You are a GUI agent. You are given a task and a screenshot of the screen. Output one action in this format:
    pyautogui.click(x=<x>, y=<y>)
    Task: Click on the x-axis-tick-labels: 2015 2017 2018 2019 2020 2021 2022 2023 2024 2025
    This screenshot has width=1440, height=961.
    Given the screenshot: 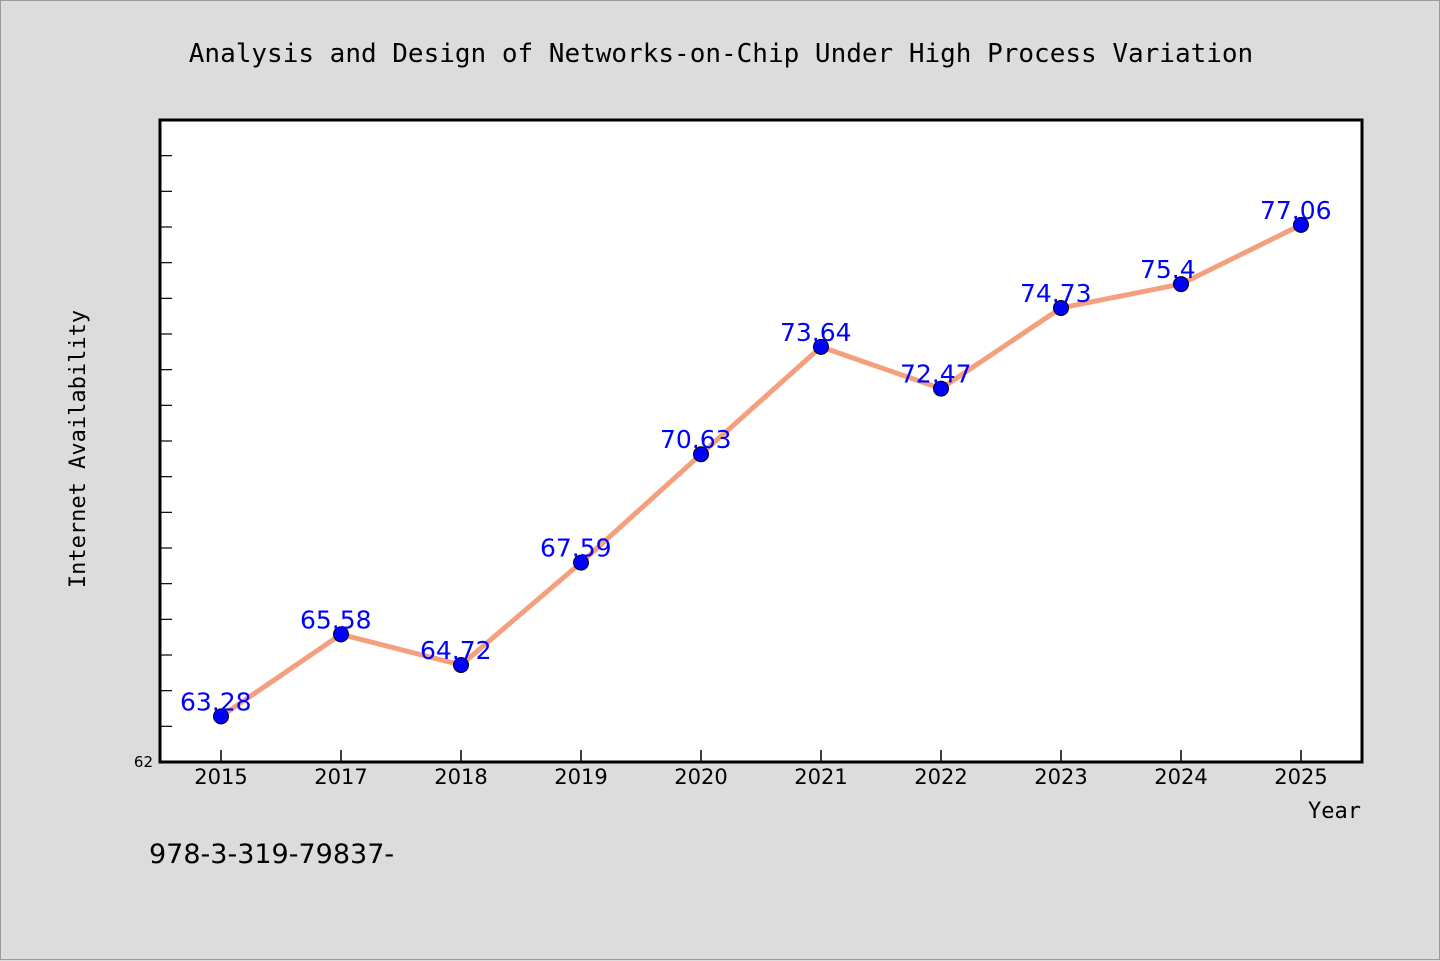 What is the action you would take?
    pyautogui.click(x=760, y=777)
    